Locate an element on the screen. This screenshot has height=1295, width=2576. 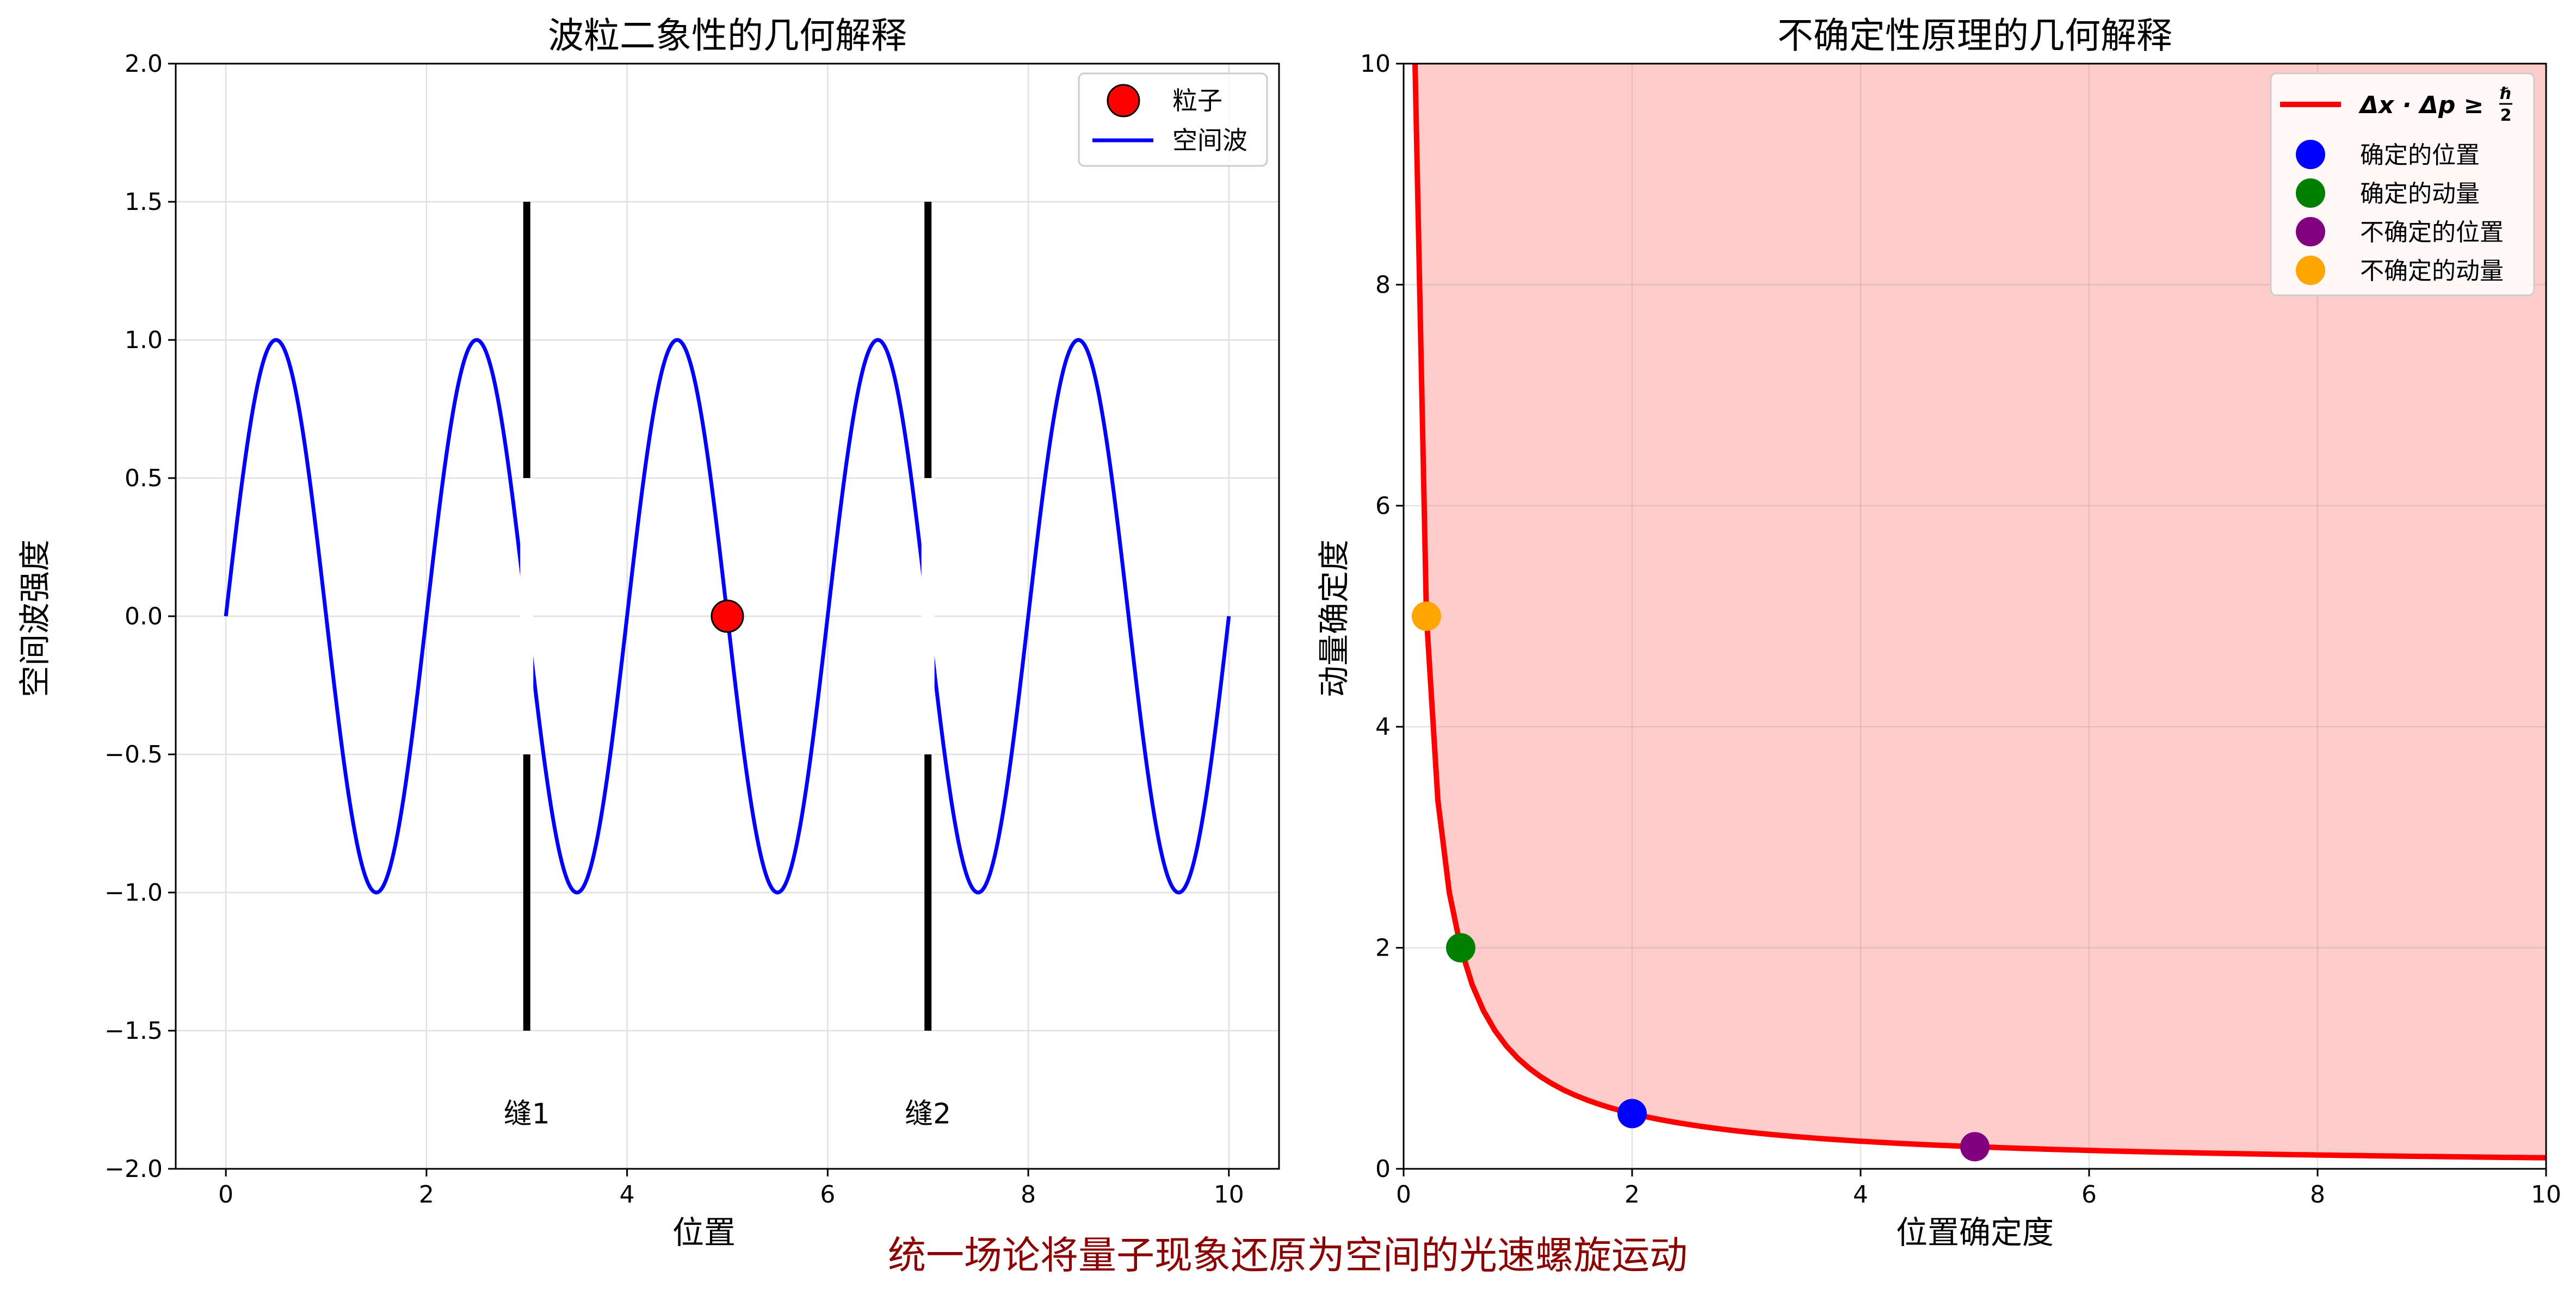
chart2-x-tick-label: 8 is located at coordinates (2317, 1195).